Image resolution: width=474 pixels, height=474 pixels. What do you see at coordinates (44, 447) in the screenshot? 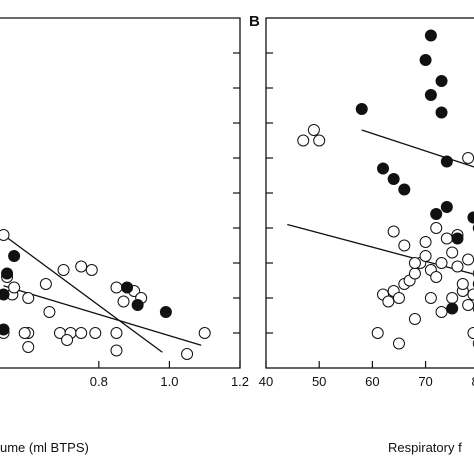
I see `panel-a-x-axis-label: ume (ml BTPS)` at bounding box center [44, 447].